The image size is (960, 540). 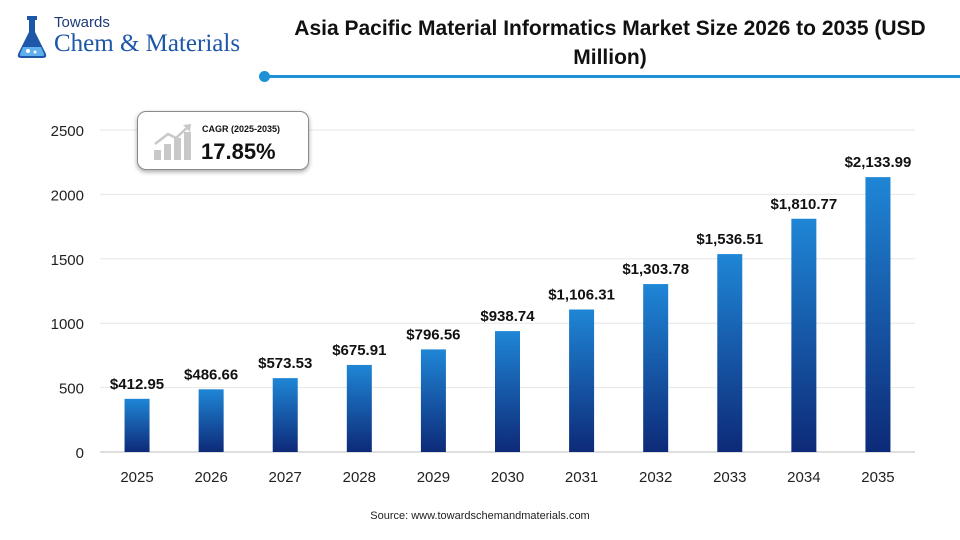 What do you see at coordinates (285, 477) in the screenshot?
I see `x-tick-label: 2027` at bounding box center [285, 477].